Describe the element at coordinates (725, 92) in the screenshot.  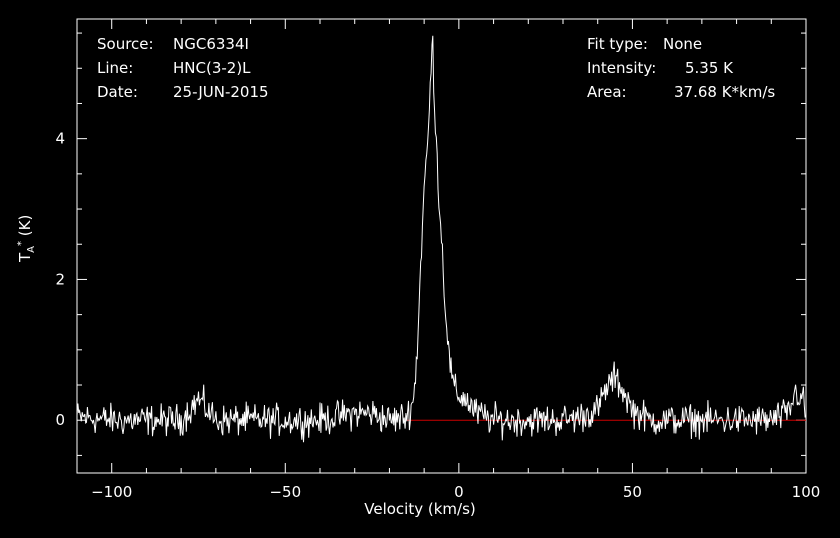
I see `area-value: 37.68 K*km/s` at that location.